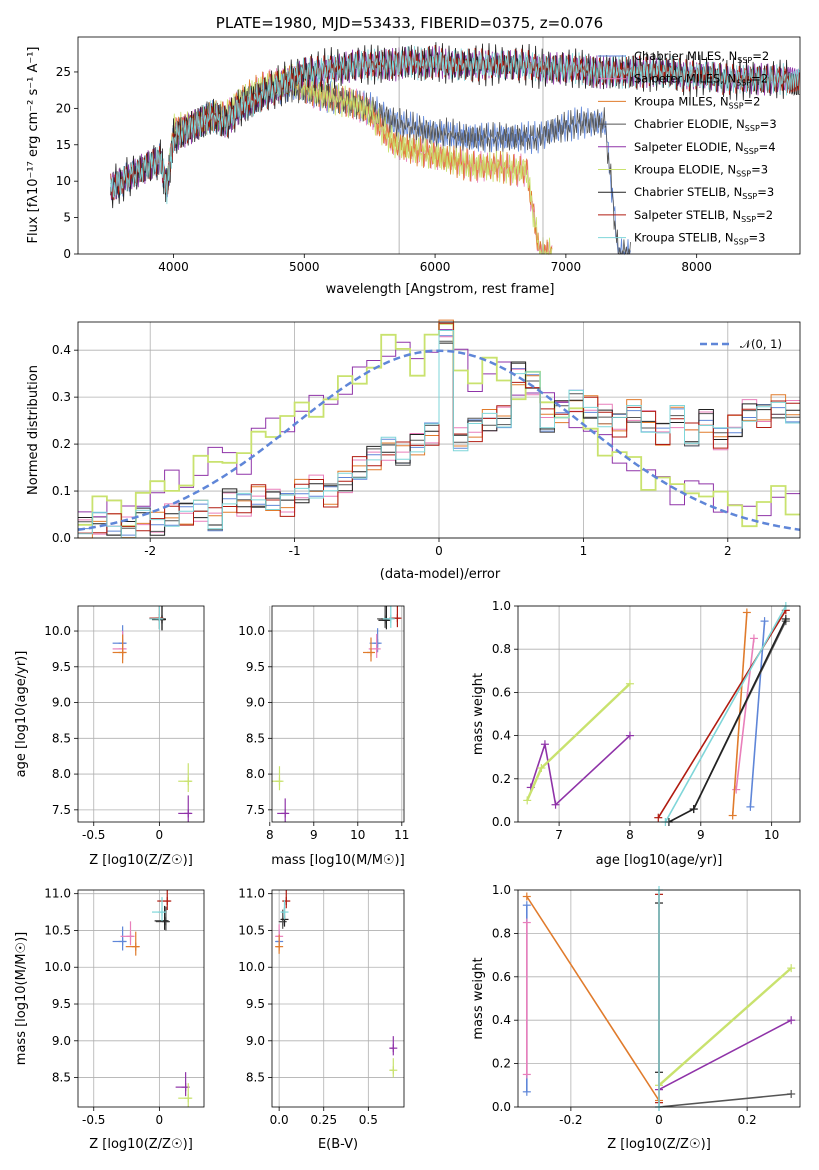 The image size is (819, 1170). I want to click on x-tick-label: 11, so click(401, 835).